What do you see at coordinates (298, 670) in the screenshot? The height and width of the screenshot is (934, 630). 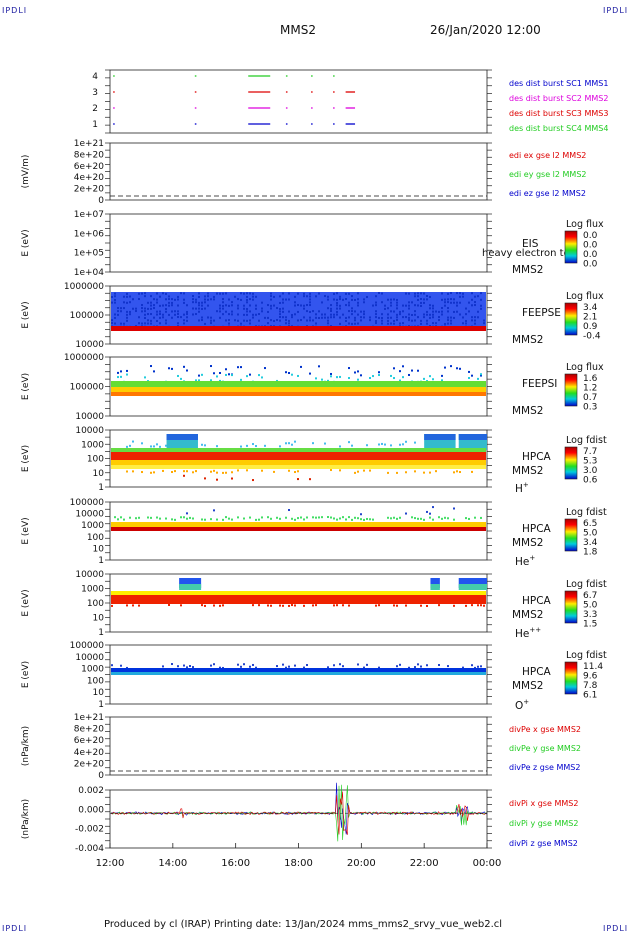 I see `hpca-o-band` at bounding box center [298, 670].